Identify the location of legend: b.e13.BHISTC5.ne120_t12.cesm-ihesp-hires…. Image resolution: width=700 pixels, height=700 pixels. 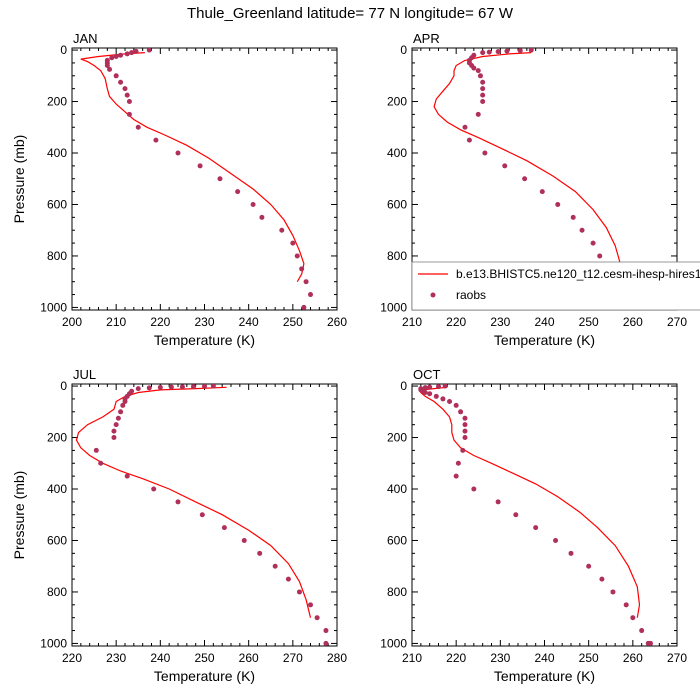
(555, 286).